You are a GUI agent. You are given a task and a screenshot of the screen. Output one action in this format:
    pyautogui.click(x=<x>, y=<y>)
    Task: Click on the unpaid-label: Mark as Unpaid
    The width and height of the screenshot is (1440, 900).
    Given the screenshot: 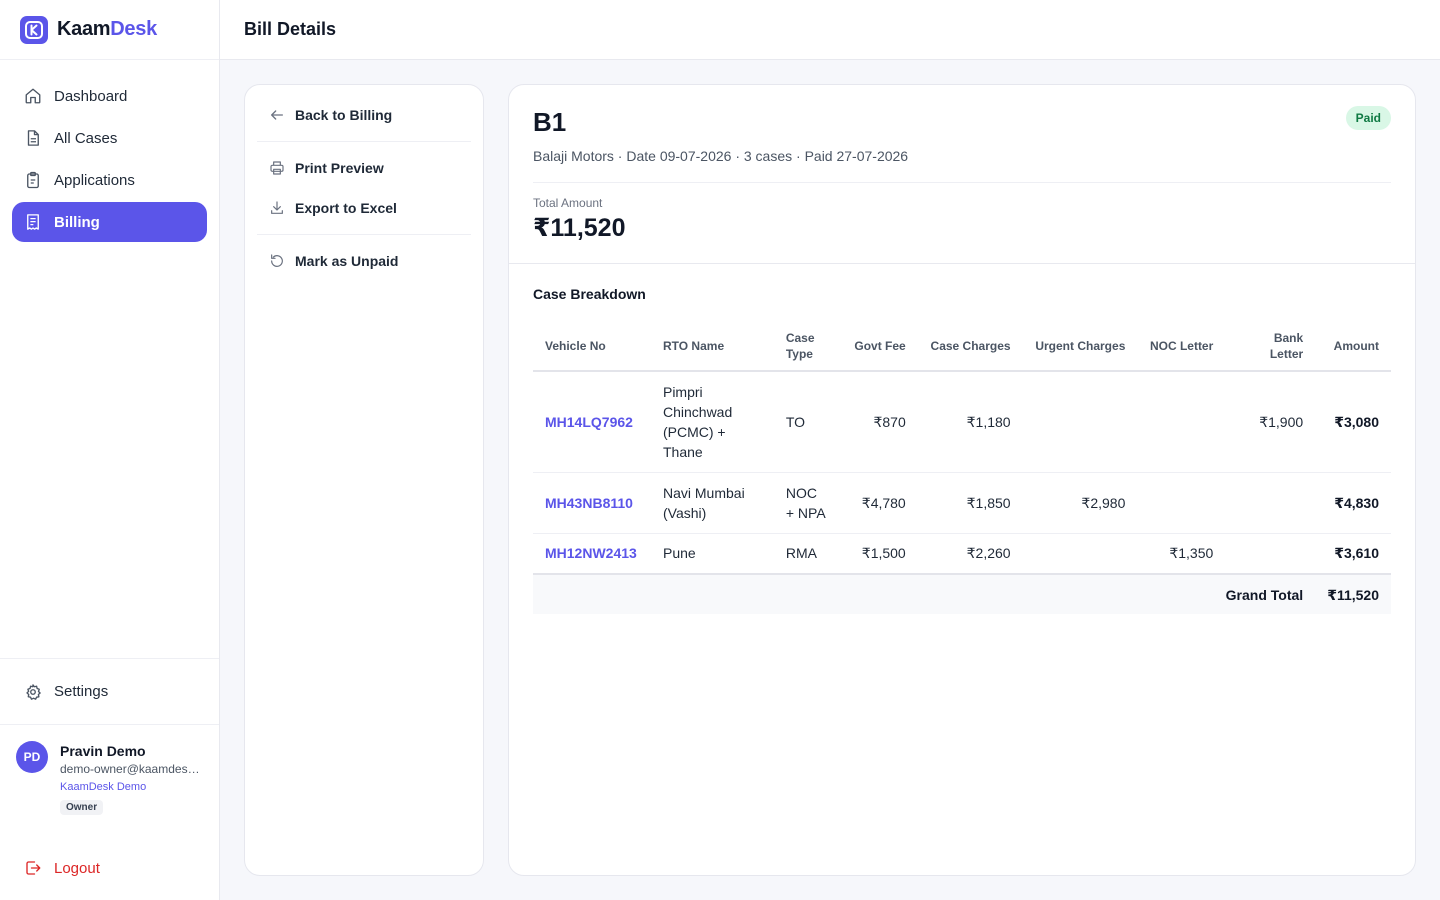 What is the action you would take?
    pyautogui.click(x=347, y=261)
    